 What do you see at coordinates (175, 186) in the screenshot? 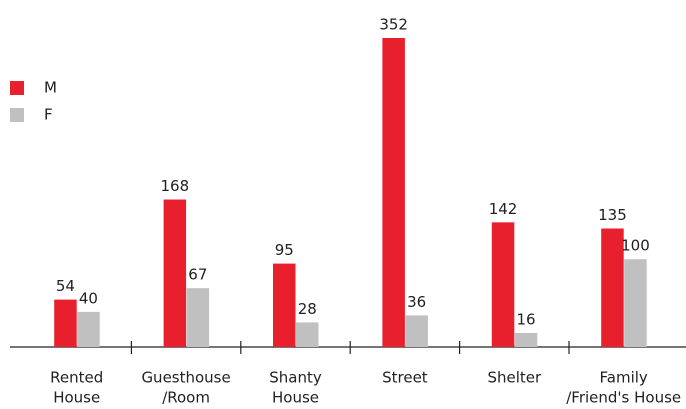
I see `value-label: 168` at bounding box center [175, 186].